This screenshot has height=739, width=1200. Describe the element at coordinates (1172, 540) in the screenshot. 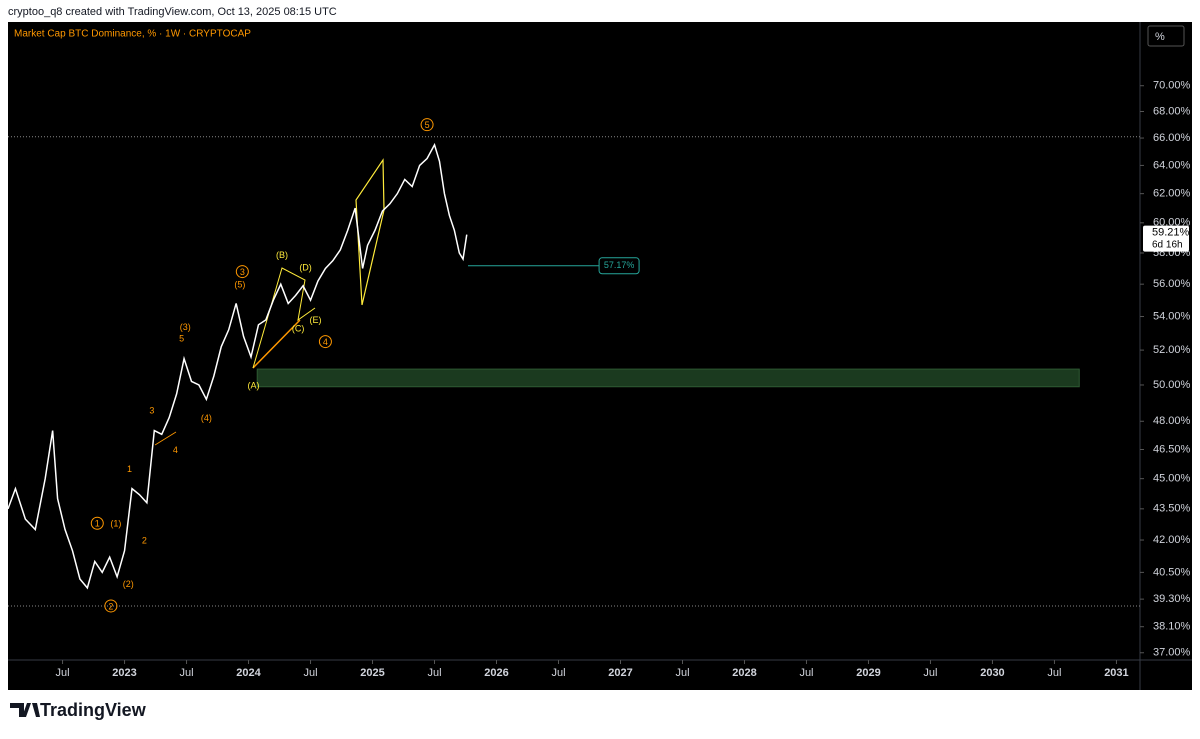

I see `y-tick-label: 42.00%` at that location.